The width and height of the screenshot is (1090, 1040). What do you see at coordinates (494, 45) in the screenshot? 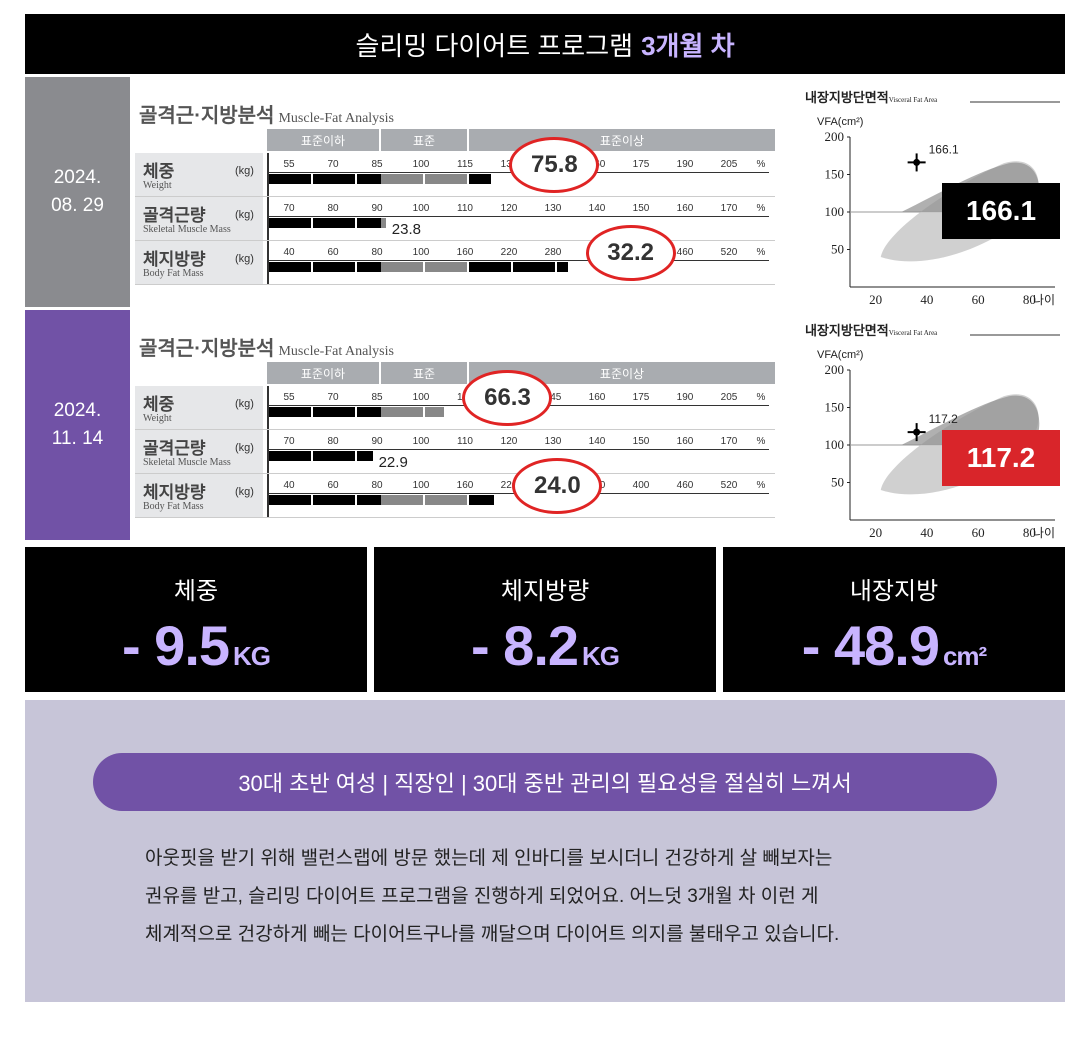
I see `header-title: 슬리밍 다이어트 프로그램` at bounding box center [494, 45].